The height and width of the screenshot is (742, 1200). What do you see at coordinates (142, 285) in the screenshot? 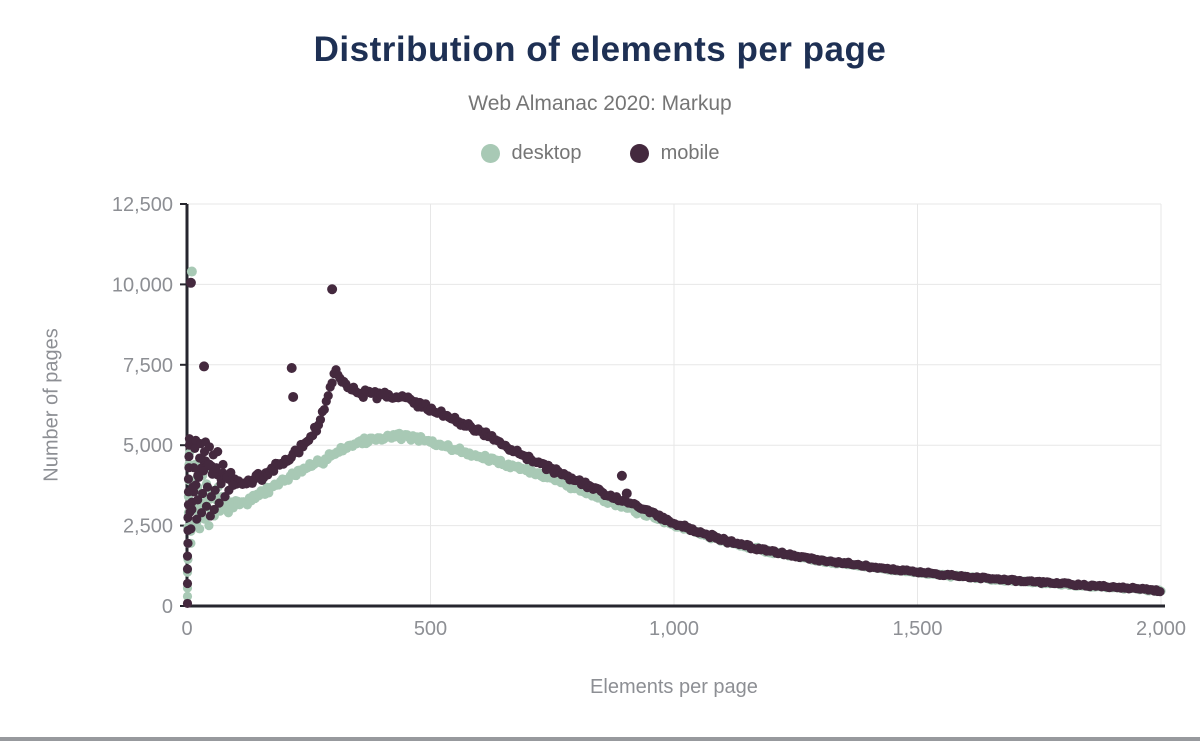
I see `svg-text: 10,000` at bounding box center [142, 285].